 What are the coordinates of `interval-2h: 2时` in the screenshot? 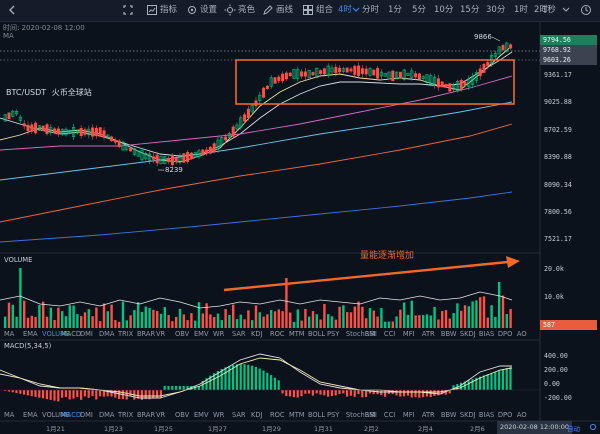 It's located at (541, 10).